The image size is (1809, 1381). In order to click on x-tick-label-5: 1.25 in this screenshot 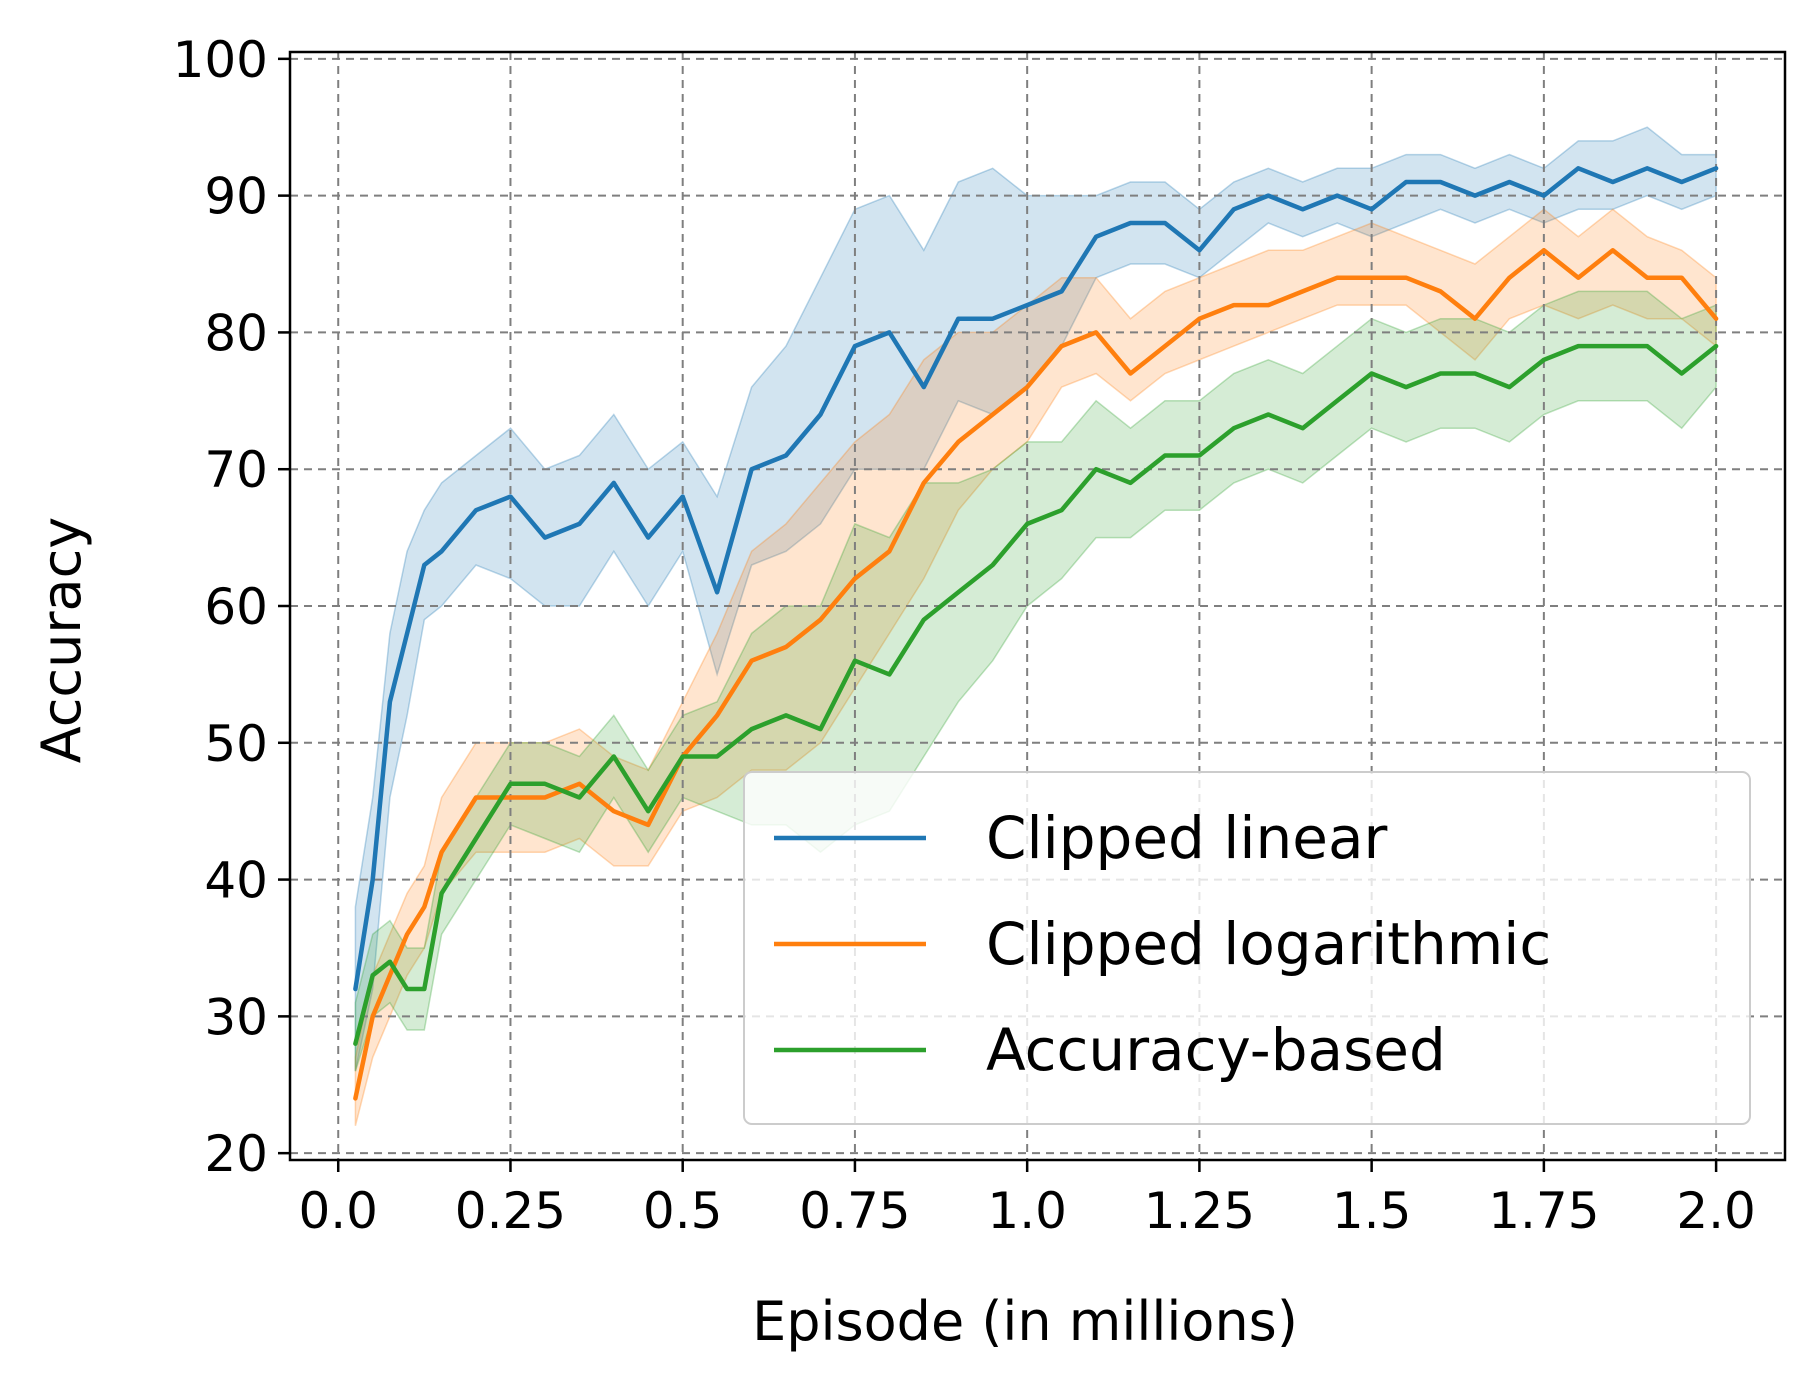, I will do `click(1199, 1211)`.